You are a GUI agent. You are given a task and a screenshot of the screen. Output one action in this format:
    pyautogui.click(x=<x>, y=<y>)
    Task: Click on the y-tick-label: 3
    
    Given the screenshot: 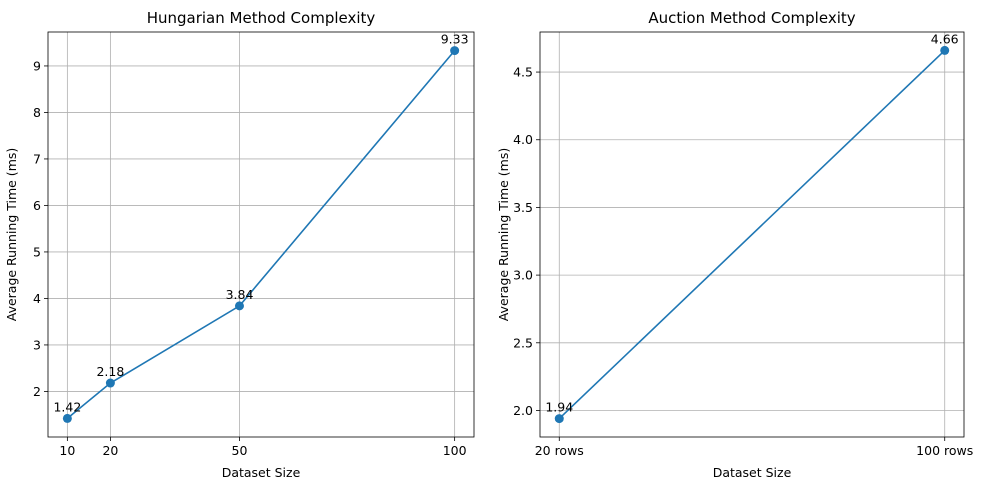 What is the action you would take?
    pyautogui.click(x=37, y=344)
    